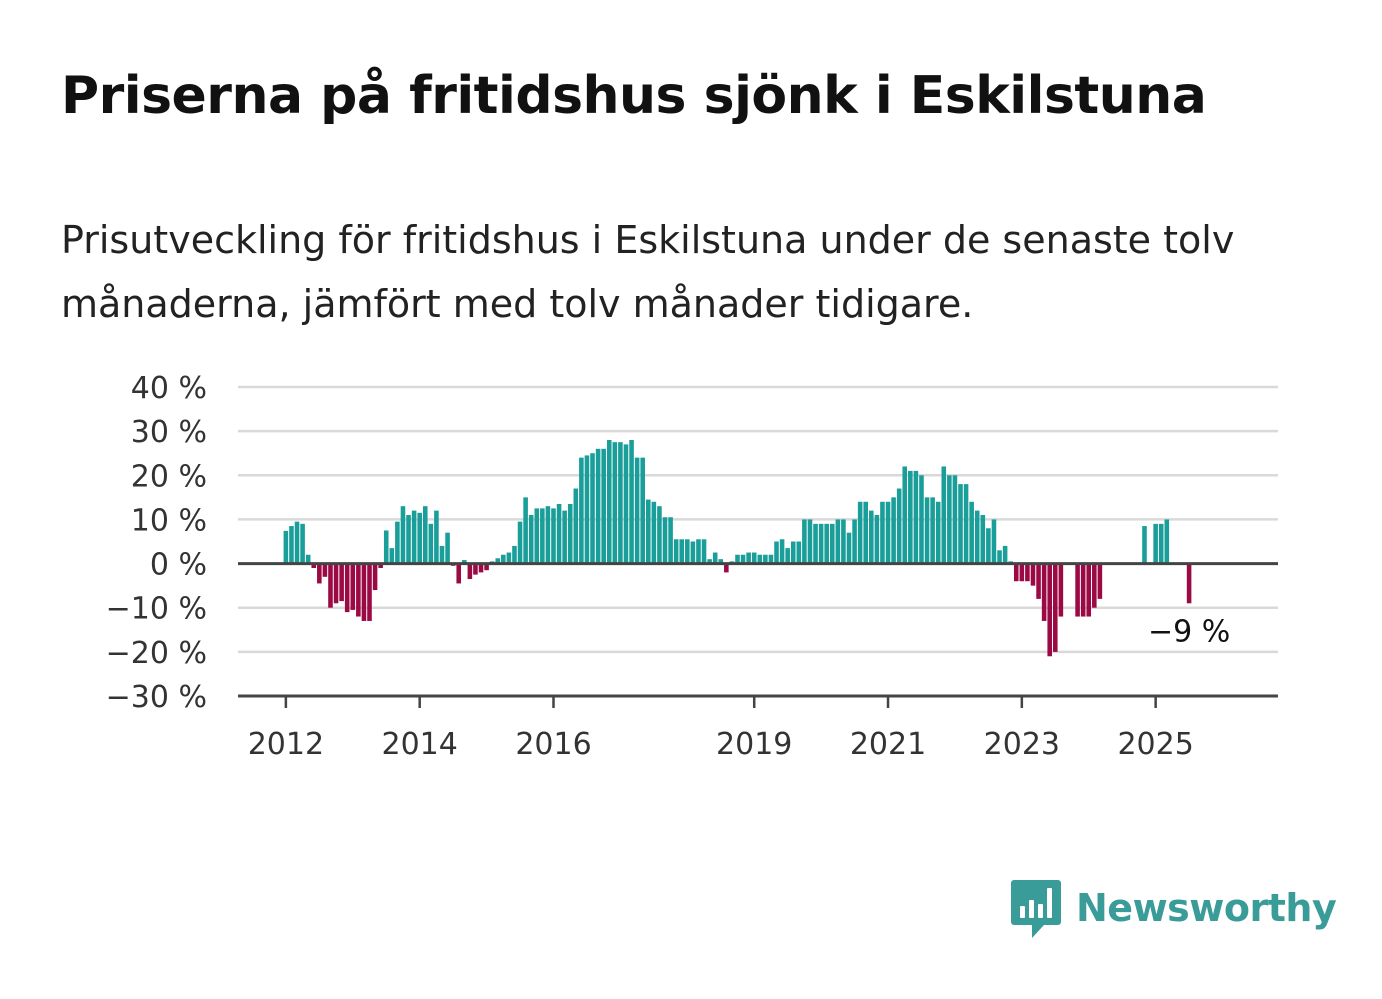  What do you see at coordinates (420, 744) in the screenshot?
I see `x-tick-label: 2014` at bounding box center [420, 744].